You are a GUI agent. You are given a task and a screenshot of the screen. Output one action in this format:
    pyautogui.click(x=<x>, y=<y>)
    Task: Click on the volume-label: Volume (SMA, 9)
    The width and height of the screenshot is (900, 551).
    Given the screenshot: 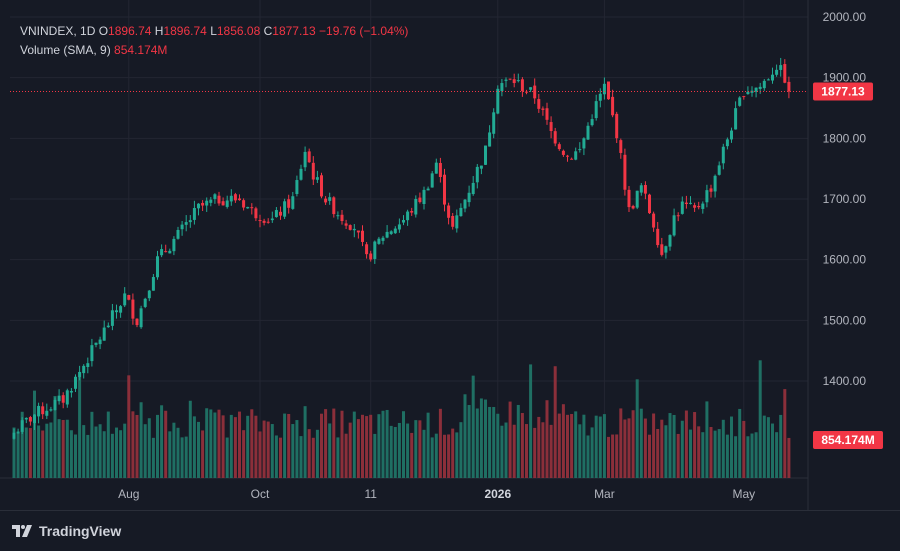 What is the action you would take?
    pyautogui.click(x=65, y=50)
    